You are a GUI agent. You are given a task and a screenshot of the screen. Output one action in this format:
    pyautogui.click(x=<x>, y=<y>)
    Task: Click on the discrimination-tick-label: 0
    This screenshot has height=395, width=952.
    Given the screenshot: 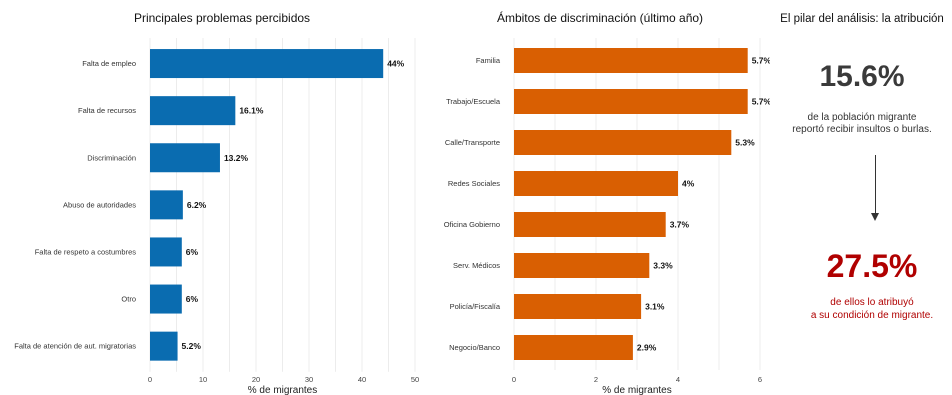 What is the action you would take?
    pyautogui.click(x=514, y=379)
    